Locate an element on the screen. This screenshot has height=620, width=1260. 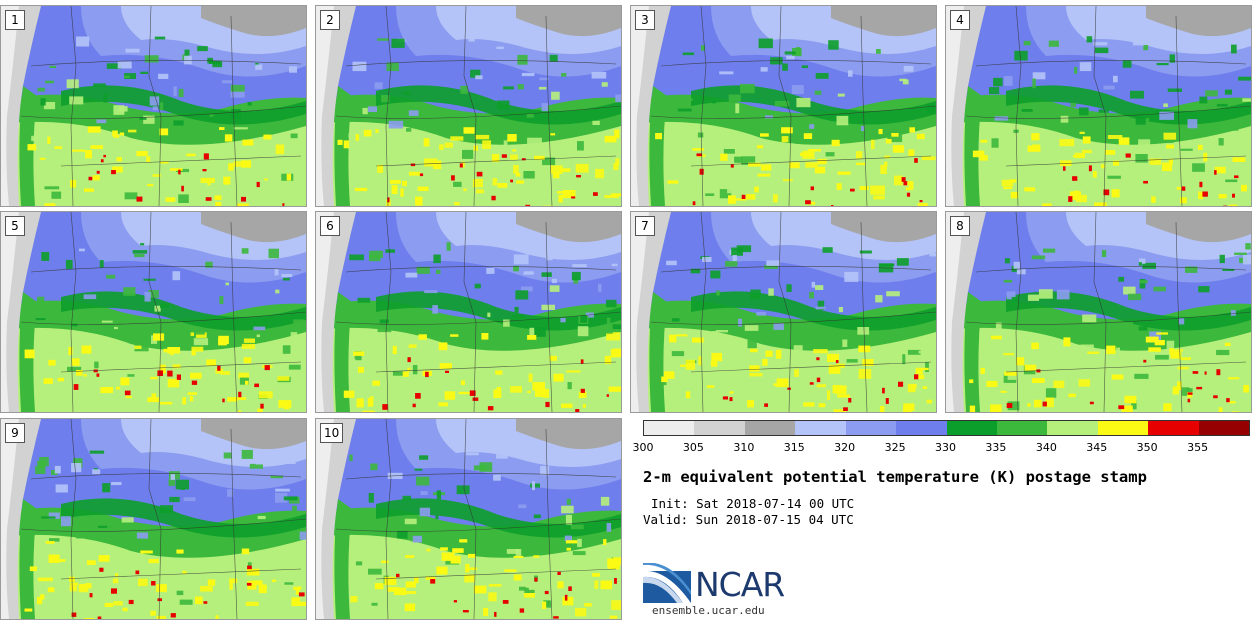
member-panel: 2 is located at coordinates (468, 106).